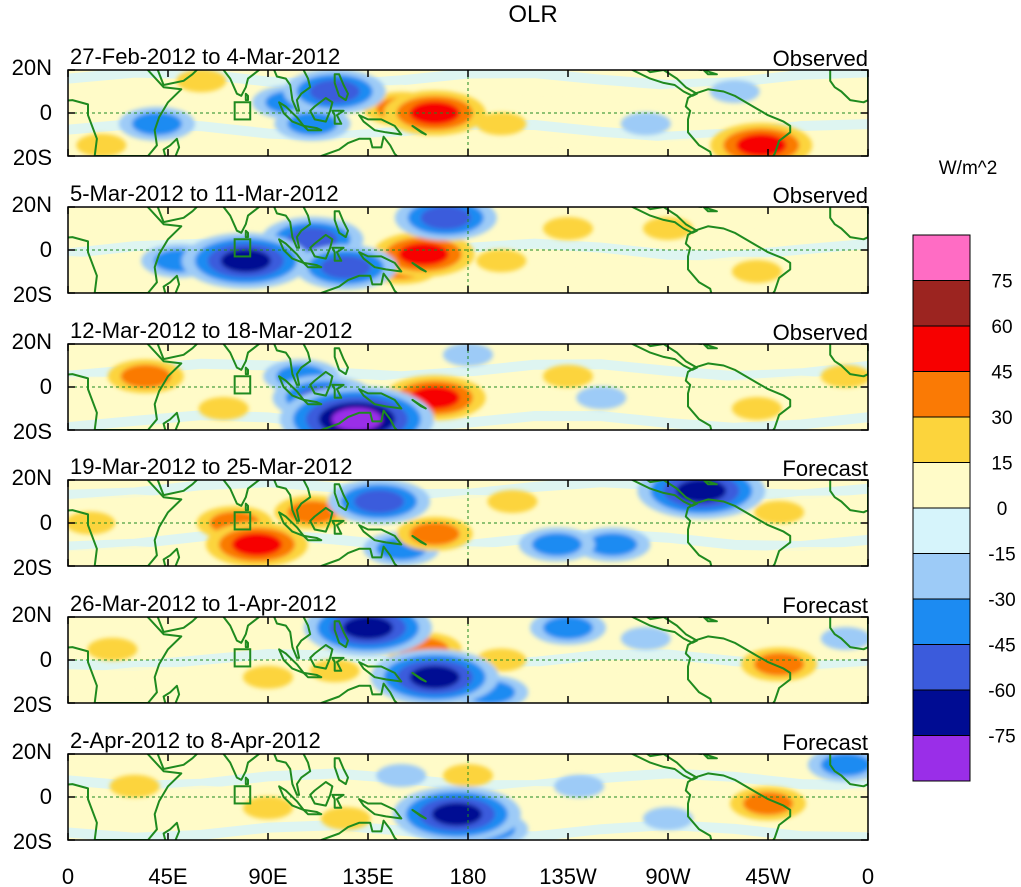  Describe the element at coordinates (568, 875) in the screenshot. I see `x-tick-label: 135W` at that location.